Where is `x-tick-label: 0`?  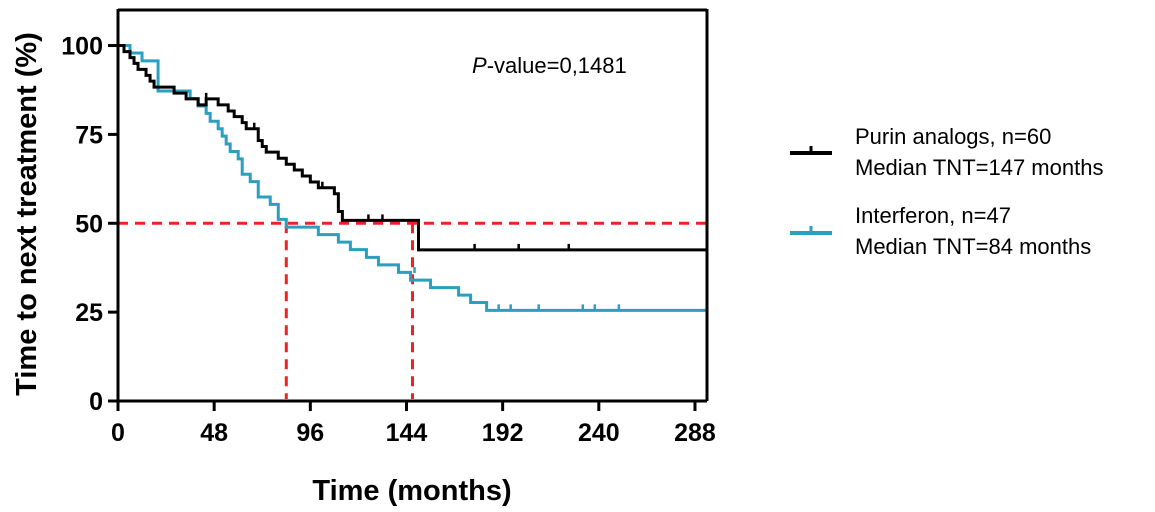
x-tick-label: 0 is located at coordinates (118, 433).